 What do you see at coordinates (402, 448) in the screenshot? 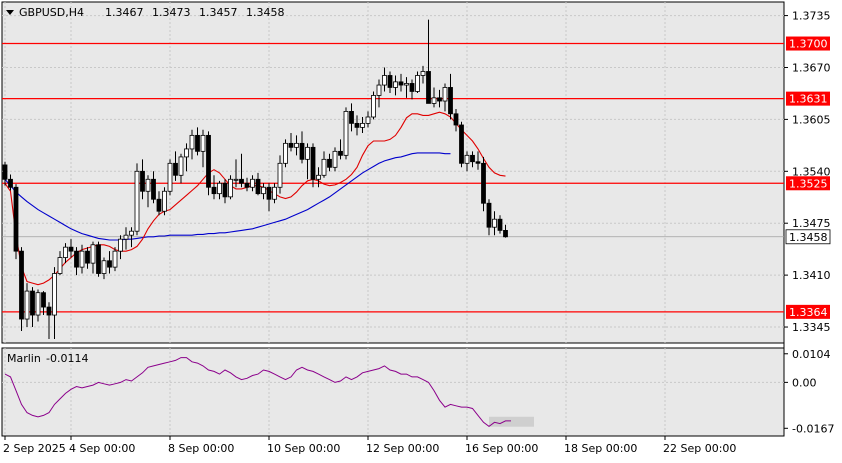
I see `time-tick-label: 12 Sep 00:00` at bounding box center [402, 448].